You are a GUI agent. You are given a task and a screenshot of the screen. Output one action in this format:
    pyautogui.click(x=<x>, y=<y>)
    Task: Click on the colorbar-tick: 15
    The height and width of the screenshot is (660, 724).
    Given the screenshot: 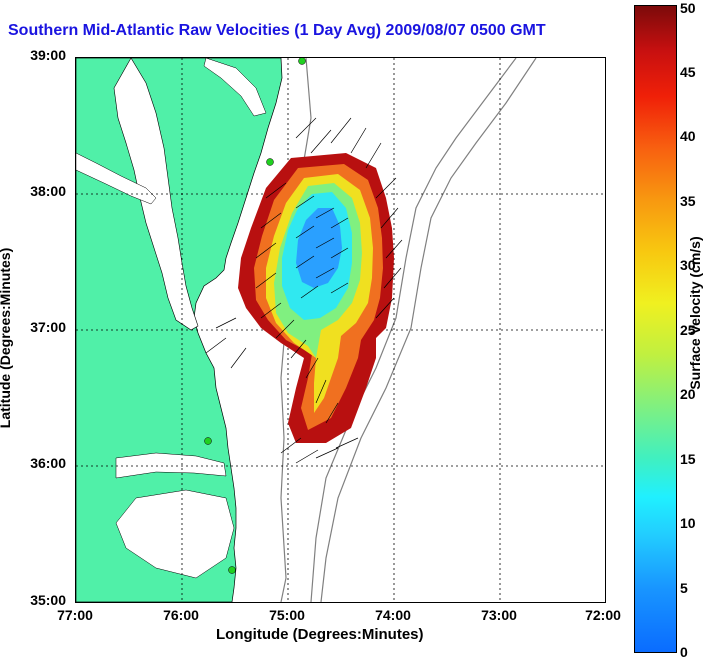 What is the action you would take?
    pyautogui.click(x=688, y=459)
    